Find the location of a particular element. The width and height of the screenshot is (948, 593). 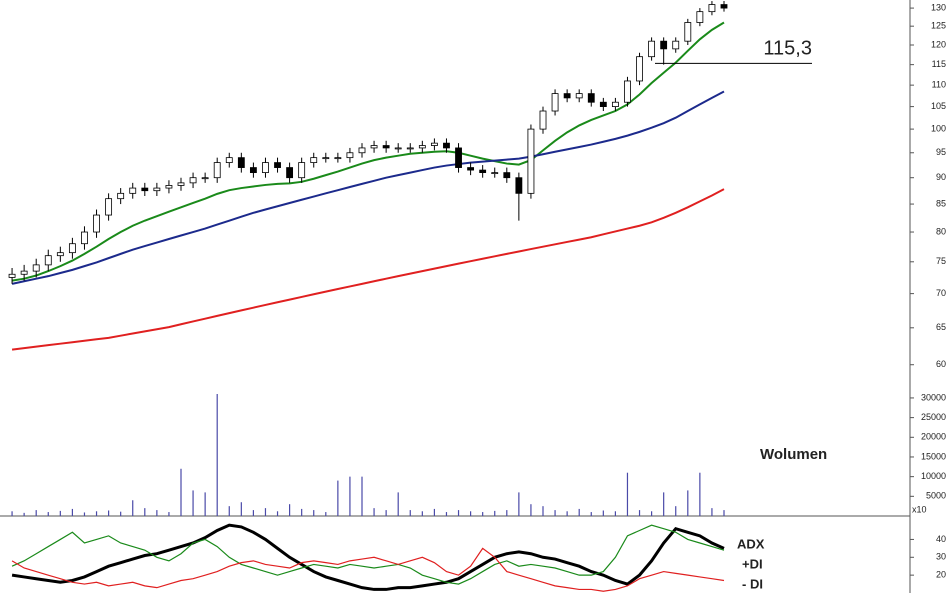

unit-label: x10 is located at coordinates (919, 509).